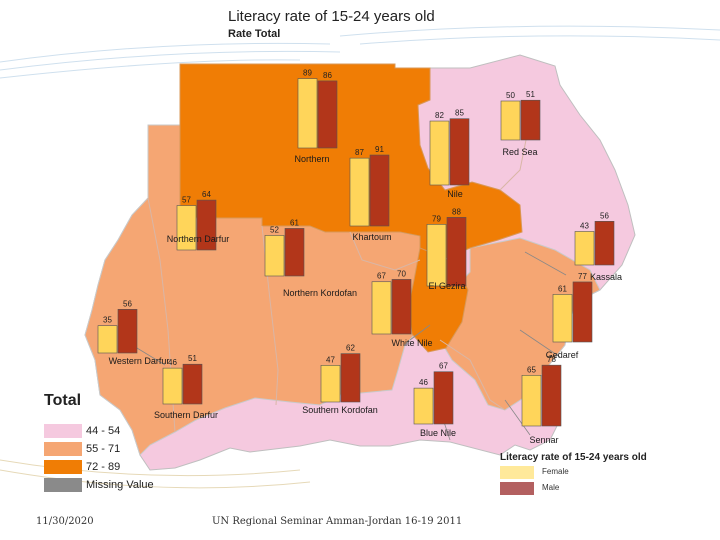 Image resolution: width=720 pixels, height=540 pixels. Describe the element at coordinates (459, 113) in the screenshot. I see `value-label-nile-male: 85` at that location.